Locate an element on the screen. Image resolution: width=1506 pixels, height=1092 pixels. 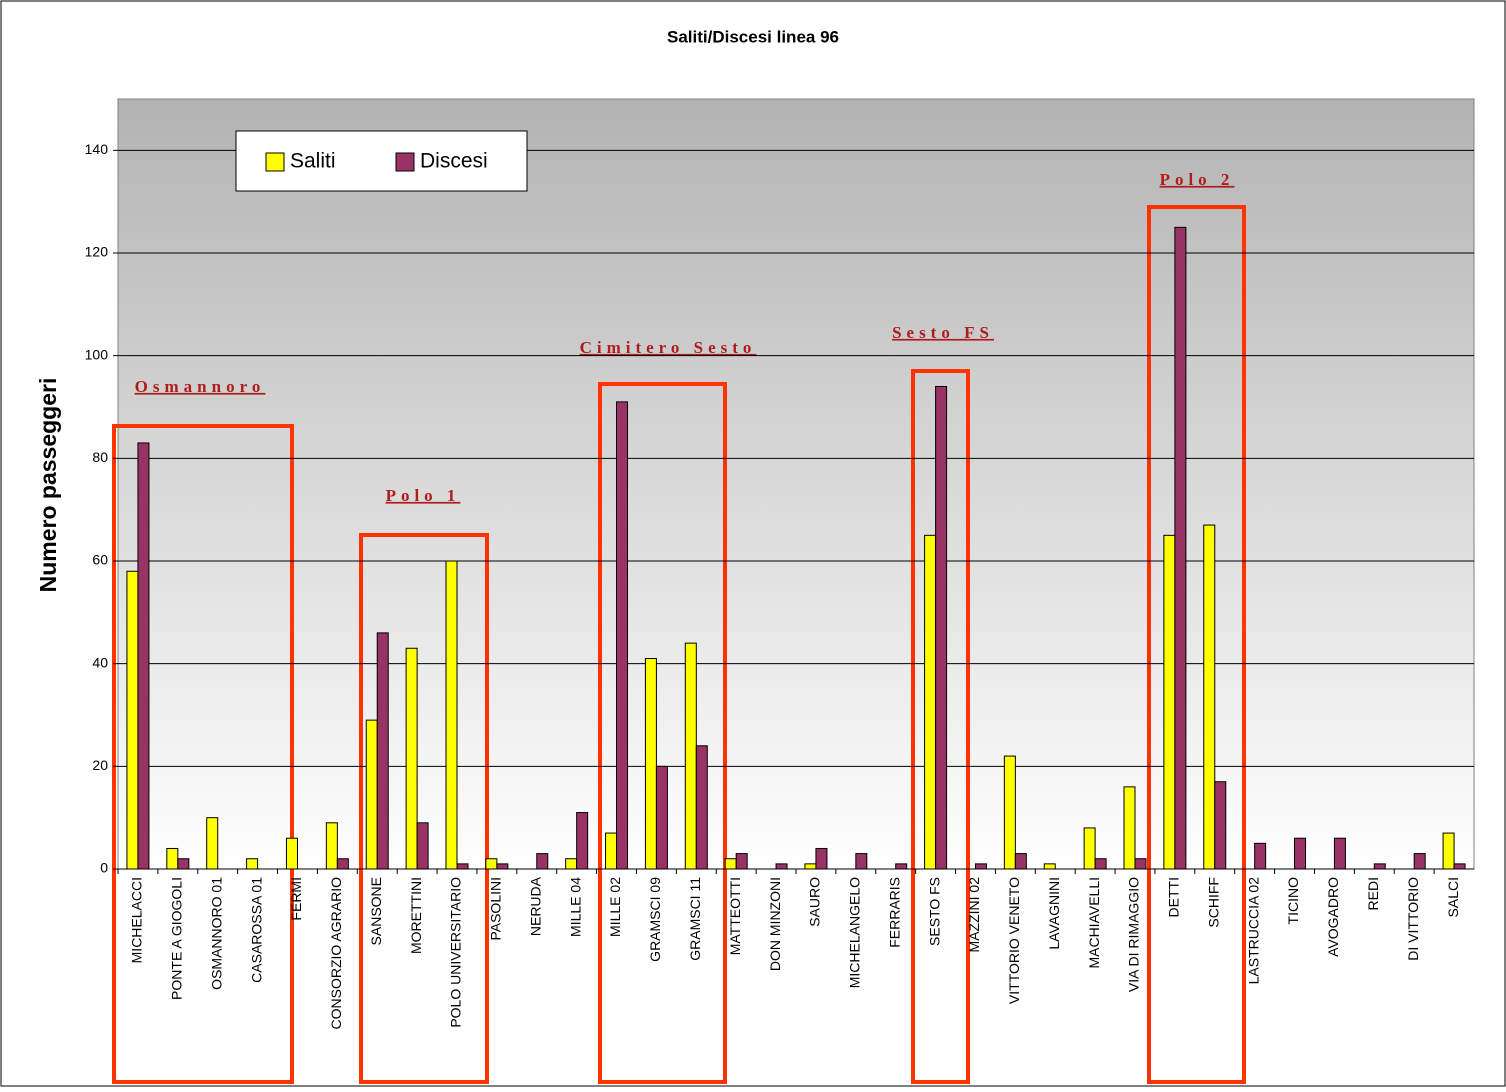
x-tick-label: PONTE A GIOGOLI is located at coordinates (177, 938).